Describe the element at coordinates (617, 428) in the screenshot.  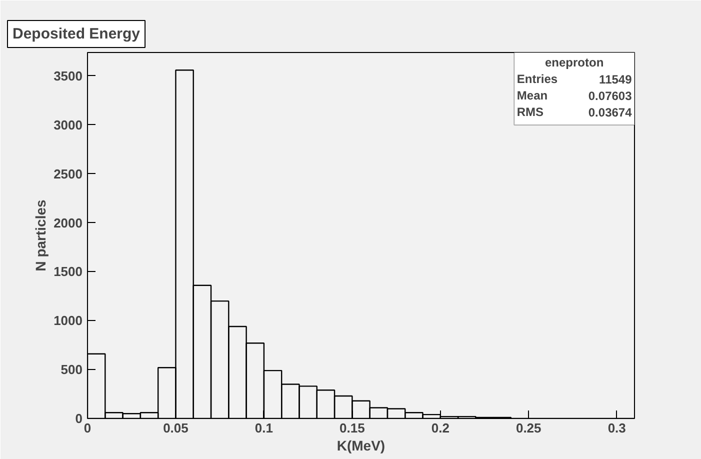
I see `x-tick-label: 0.3` at that location.